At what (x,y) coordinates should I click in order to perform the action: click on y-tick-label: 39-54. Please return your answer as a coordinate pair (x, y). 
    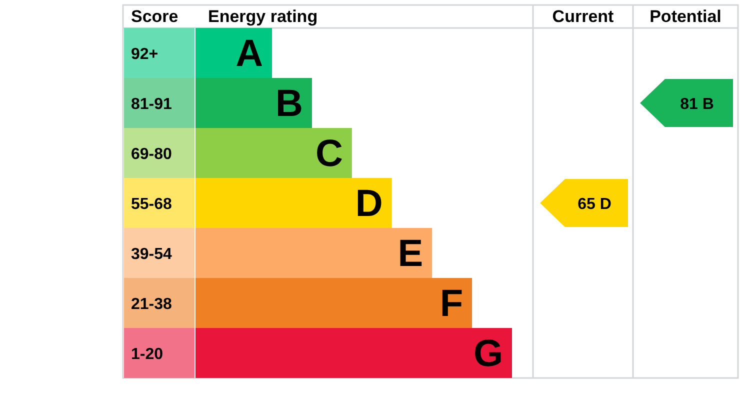
    Looking at the image, I should click on (151, 254).